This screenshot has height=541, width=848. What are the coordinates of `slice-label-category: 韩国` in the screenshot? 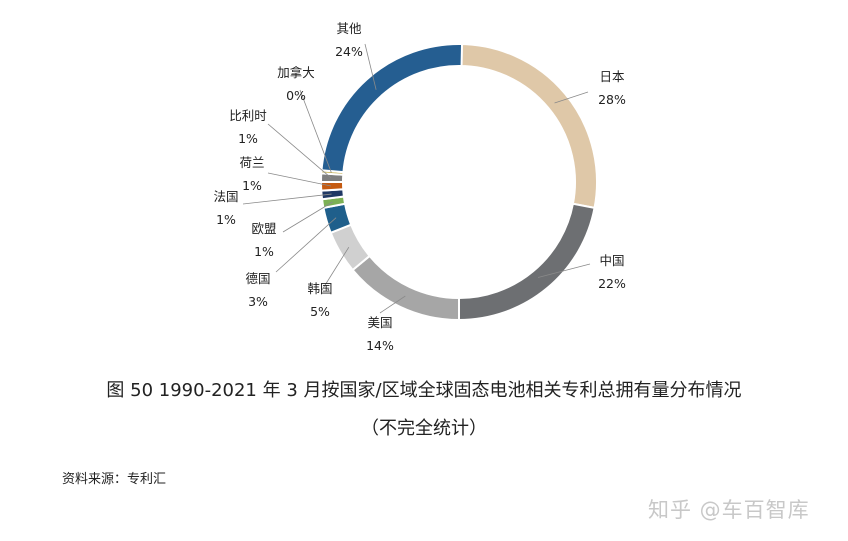 It's located at (319, 288).